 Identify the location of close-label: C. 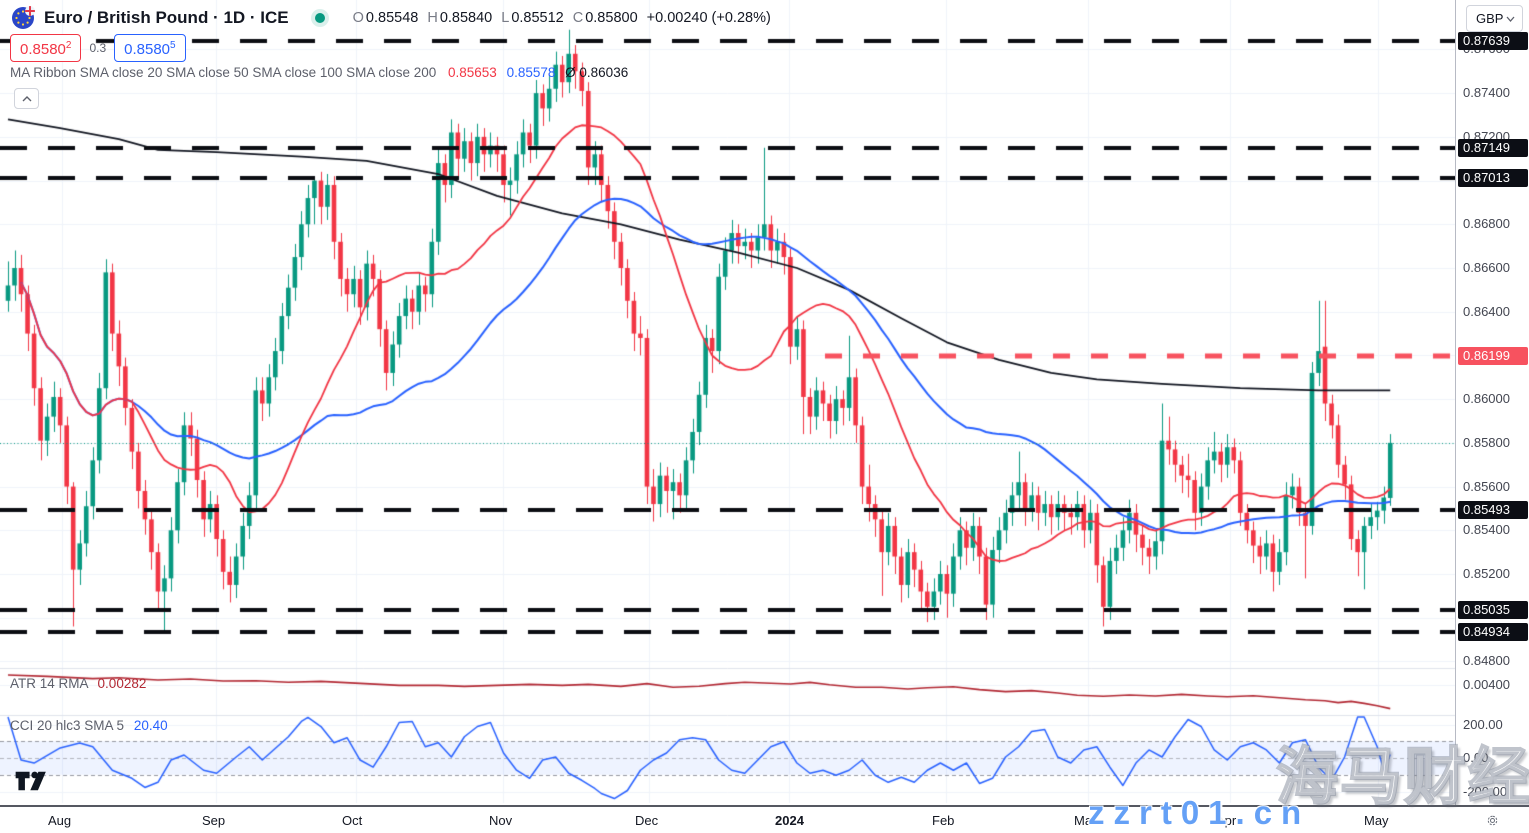
(578, 18).